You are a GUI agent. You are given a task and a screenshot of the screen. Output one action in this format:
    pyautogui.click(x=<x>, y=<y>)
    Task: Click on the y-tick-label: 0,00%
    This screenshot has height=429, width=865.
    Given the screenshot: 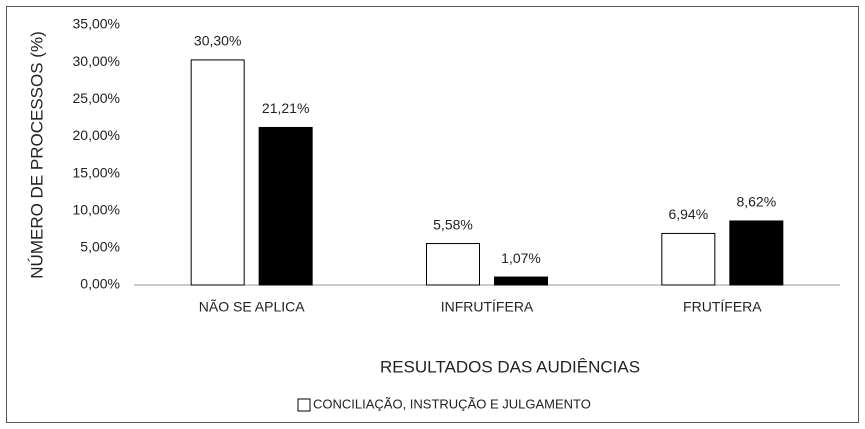 What is the action you would take?
    pyautogui.click(x=100, y=284)
    